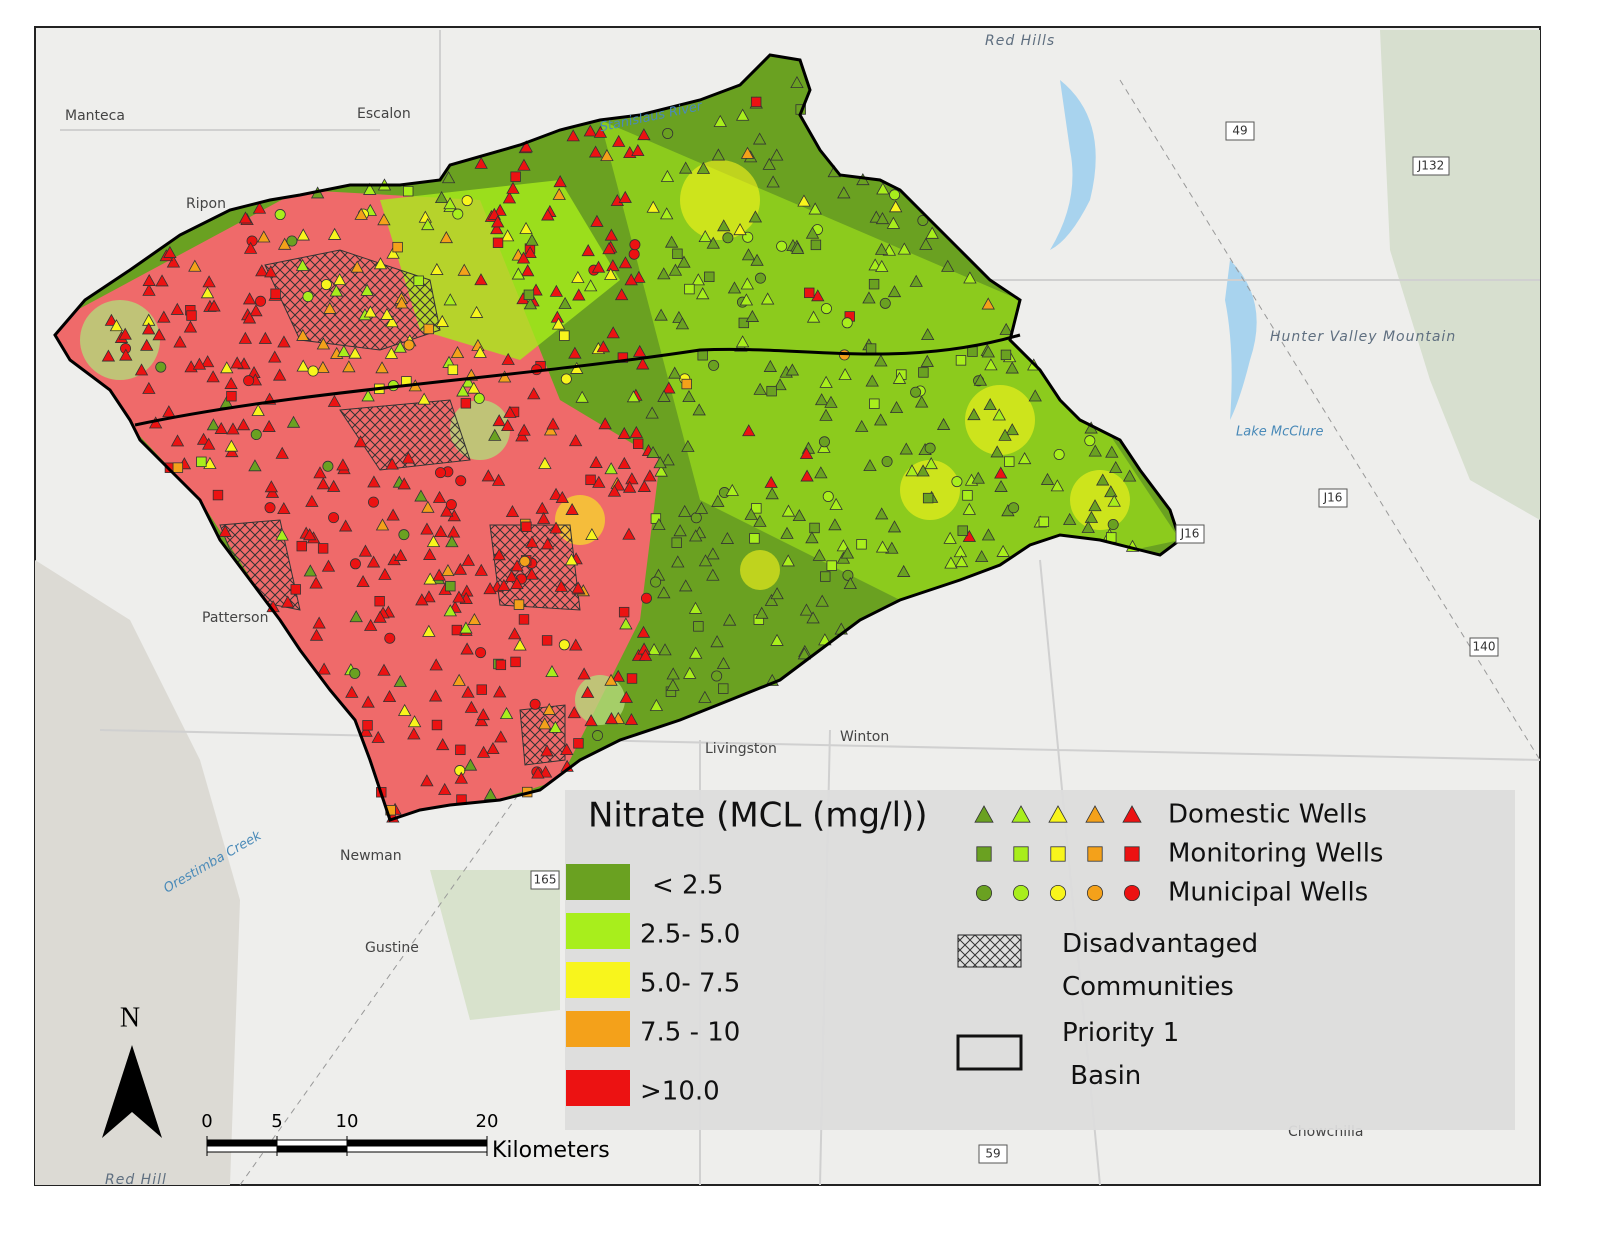 The width and height of the screenshot is (1600, 1241). Describe the element at coordinates (760, 570) in the screenshot. I see `zone` at that location.